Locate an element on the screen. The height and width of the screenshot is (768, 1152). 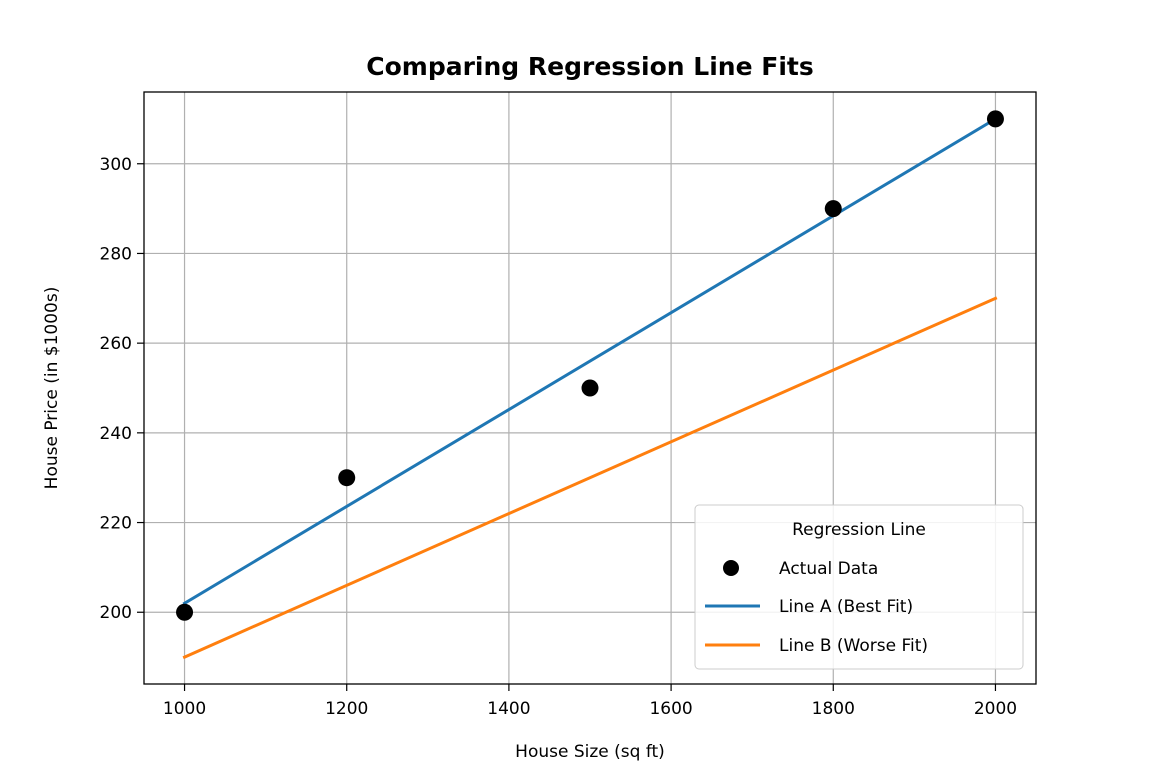
legend-box is located at coordinates (859, 587).